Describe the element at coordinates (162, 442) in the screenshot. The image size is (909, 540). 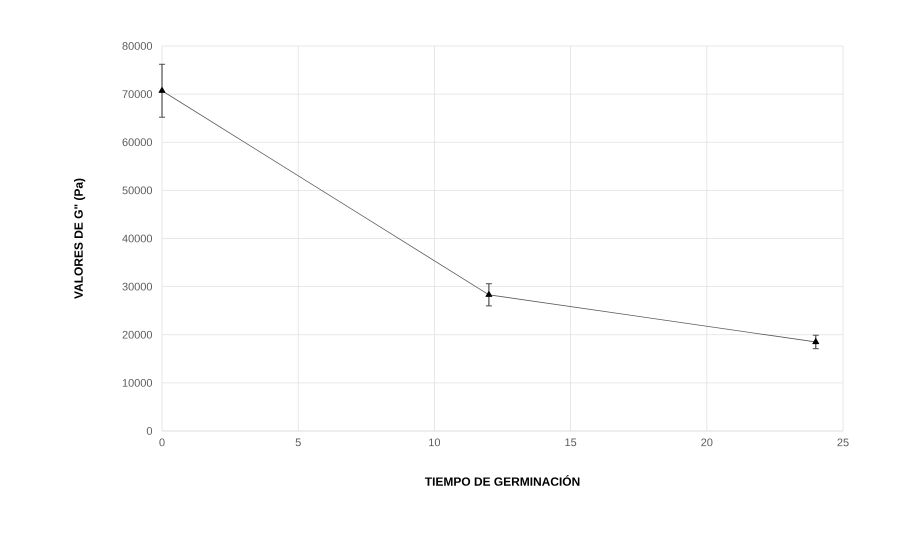
I see `x-tick-label: 0` at that location.